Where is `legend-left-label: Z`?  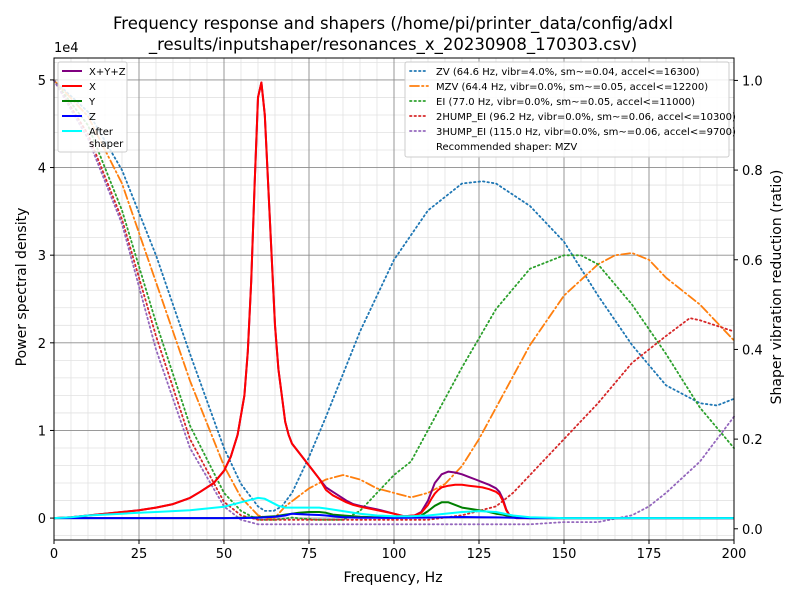
legend-left-label: Z is located at coordinates (92, 117).